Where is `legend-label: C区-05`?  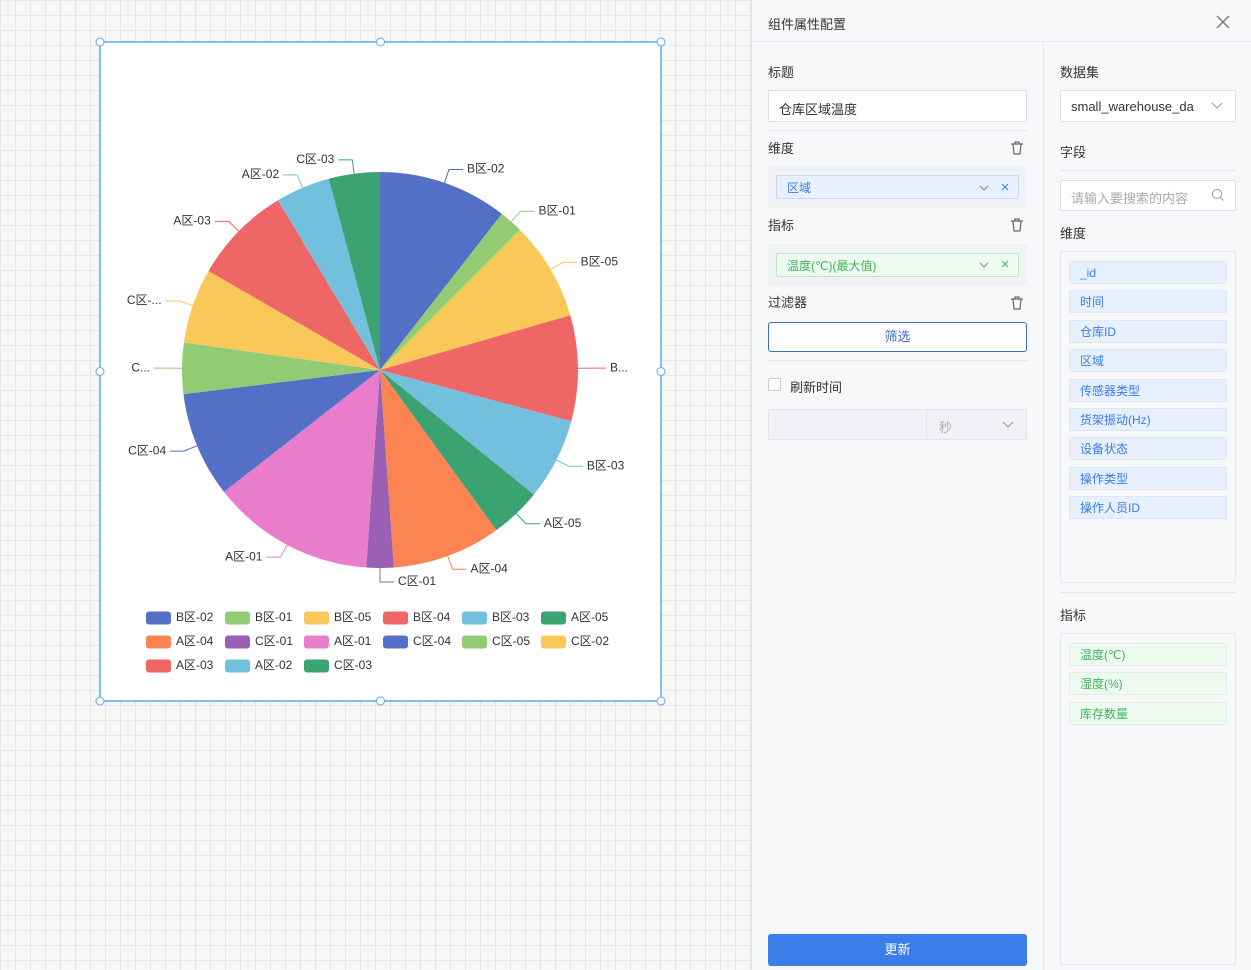
legend-label: C区-05 is located at coordinates (511, 641).